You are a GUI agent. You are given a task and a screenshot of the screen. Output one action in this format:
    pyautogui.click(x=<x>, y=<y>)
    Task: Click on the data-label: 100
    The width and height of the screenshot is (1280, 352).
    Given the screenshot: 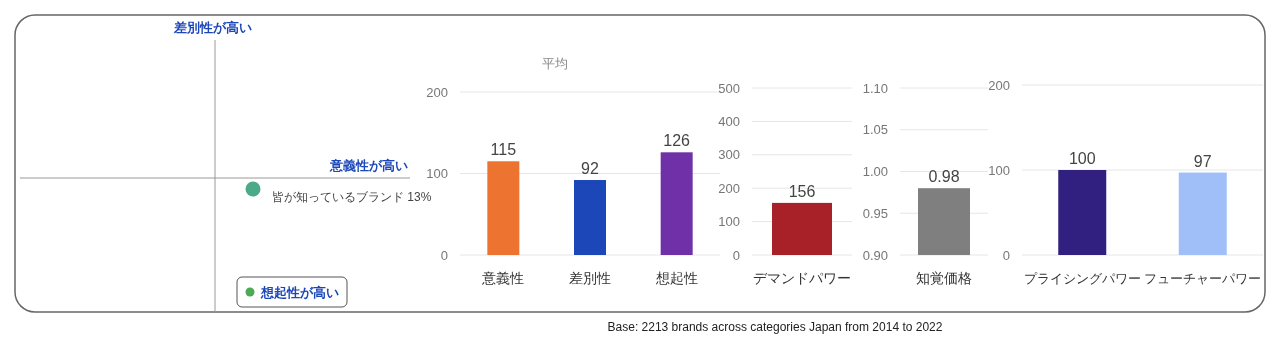 What is the action you would take?
    pyautogui.click(x=1082, y=158)
    